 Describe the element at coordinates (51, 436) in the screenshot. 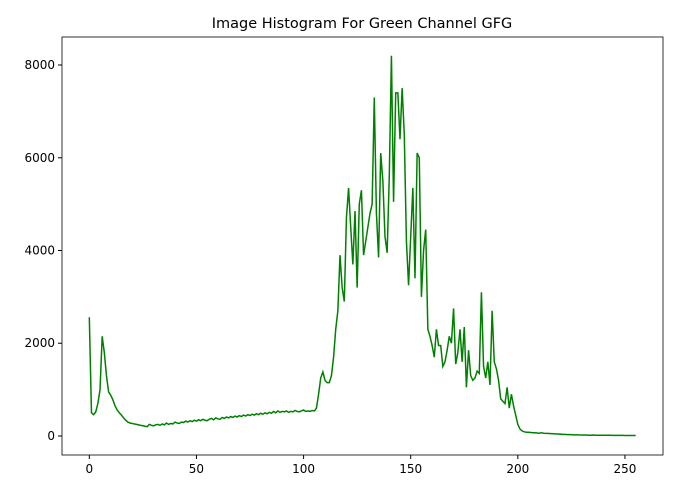

I see `y-tick-label: 0` at that location.